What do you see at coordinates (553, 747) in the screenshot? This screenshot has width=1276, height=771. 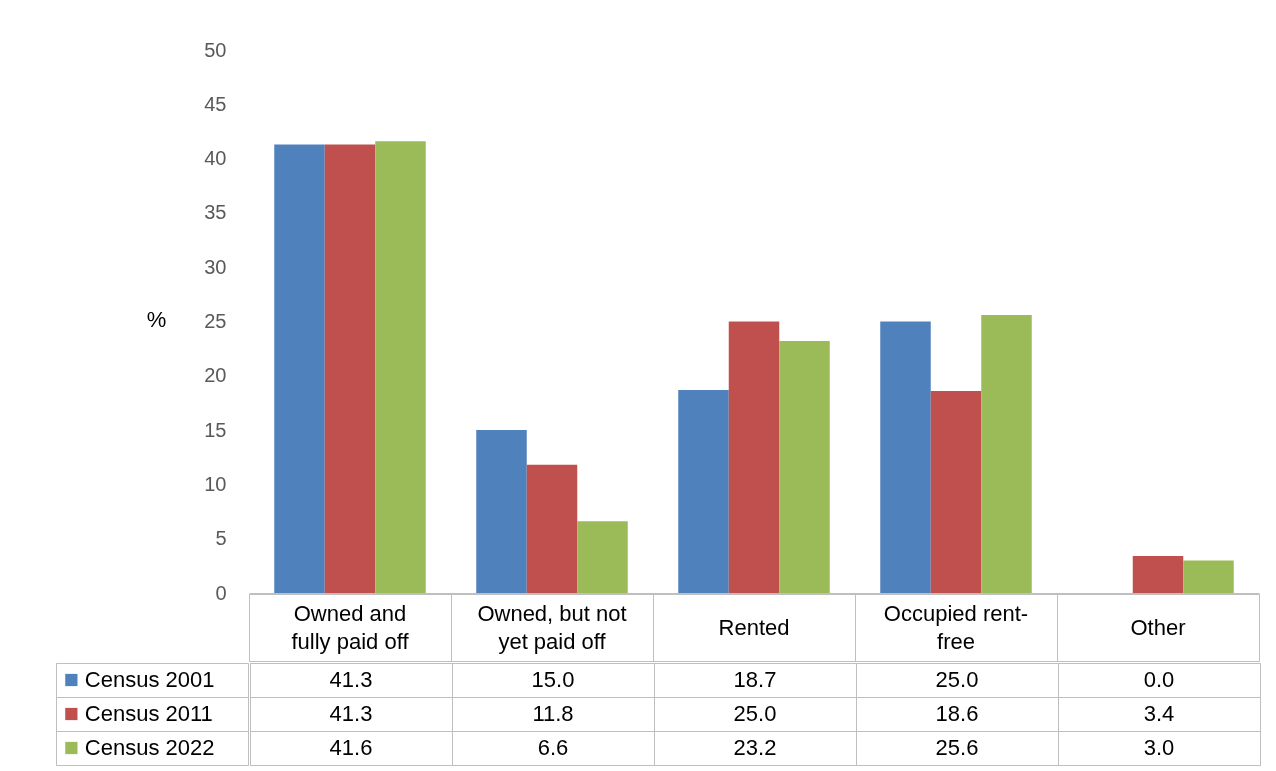 I see `data-label: 6.6` at bounding box center [553, 747].